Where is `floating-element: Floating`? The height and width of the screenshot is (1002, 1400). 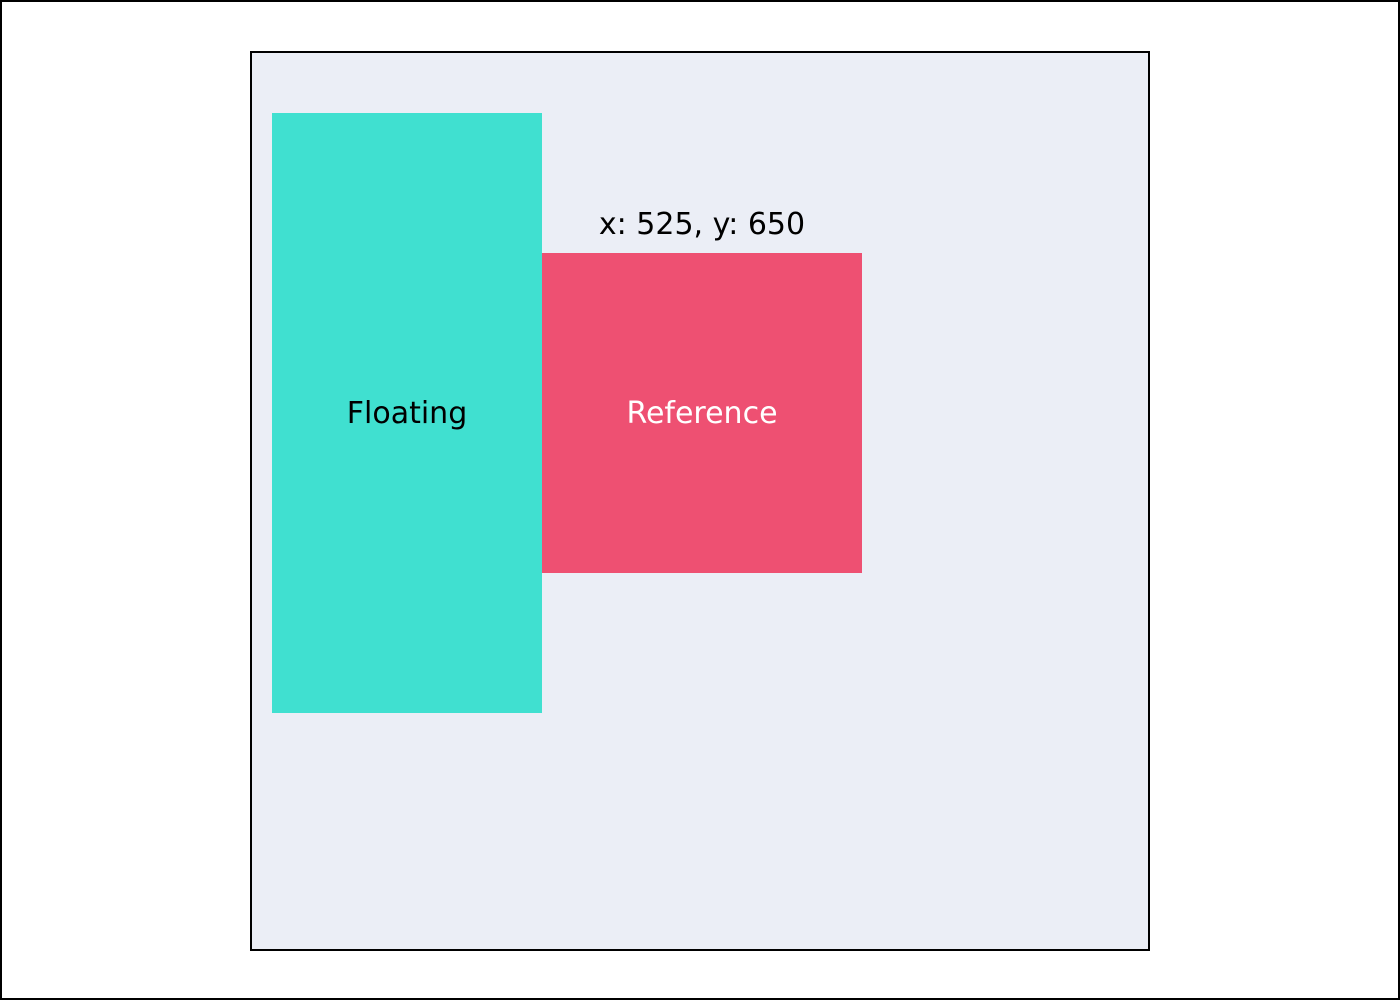 floating-element: Floating is located at coordinates (407, 413).